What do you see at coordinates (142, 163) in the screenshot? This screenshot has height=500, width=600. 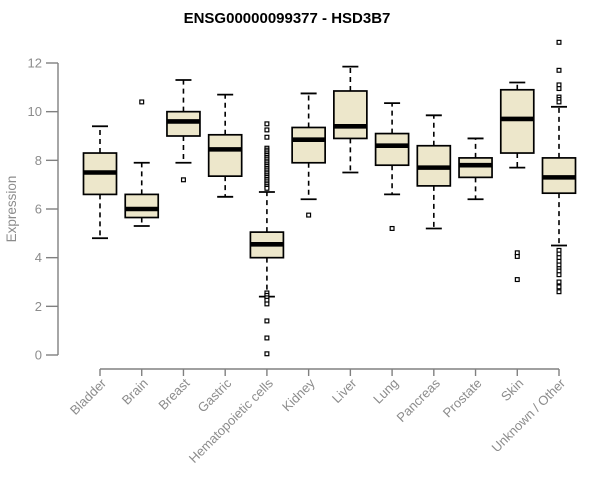 I see `box-group-brain` at bounding box center [142, 163].